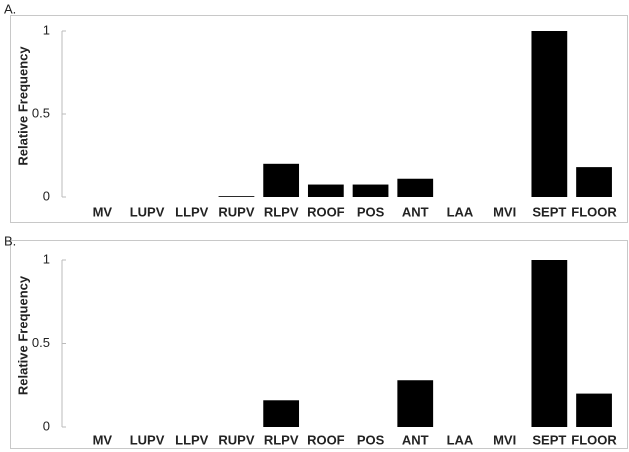 This screenshot has width=629, height=452. Describe the element at coordinates (10, 8) in the screenshot. I see `panel-label: A.` at that location.